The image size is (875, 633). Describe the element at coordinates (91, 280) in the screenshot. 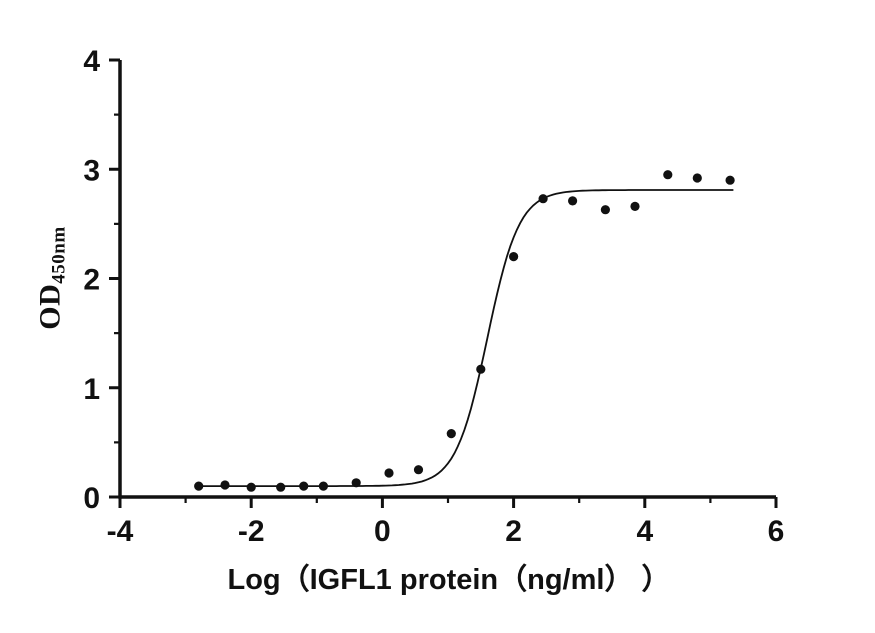

I see `y-tick-label: 2` at that location.